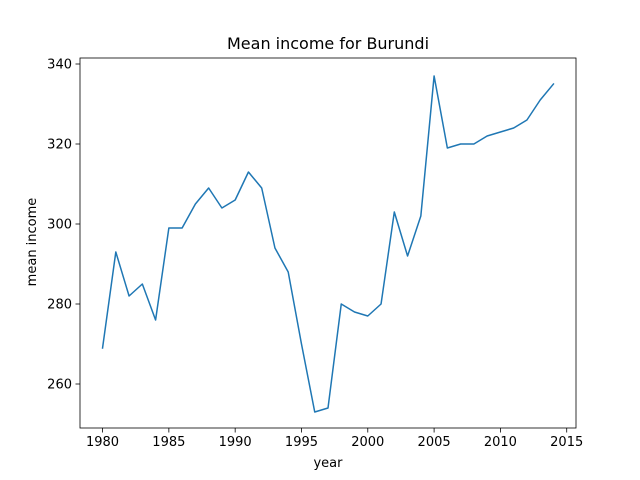  I want to click on y-tick-label: 280, so click(59, 305).